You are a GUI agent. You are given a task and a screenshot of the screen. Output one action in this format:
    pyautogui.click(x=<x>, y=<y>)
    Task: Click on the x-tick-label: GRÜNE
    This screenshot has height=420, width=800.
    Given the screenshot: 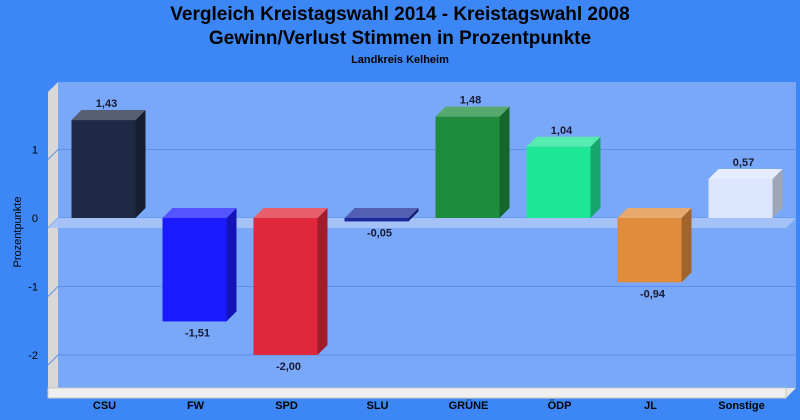 What is the action you would take?
    pyautogui.click(x=469, y=405)
    